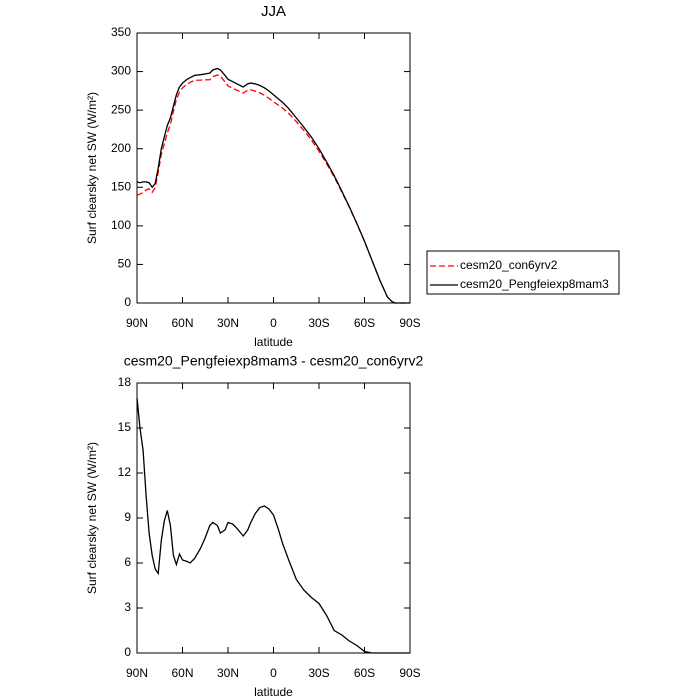 This screenshot has width=700, height=700. What do you see at coordinates (273, 11) in the screenshot?
I see `chart-title: JJA` at bounding box center [273, 11].